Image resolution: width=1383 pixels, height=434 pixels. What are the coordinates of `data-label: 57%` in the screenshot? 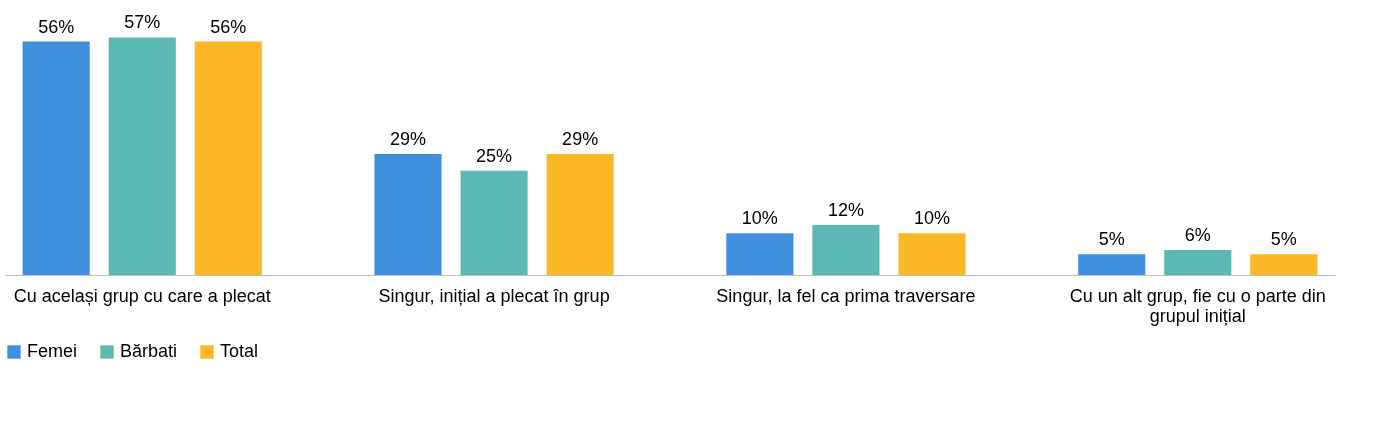 It's located at (142, 22).